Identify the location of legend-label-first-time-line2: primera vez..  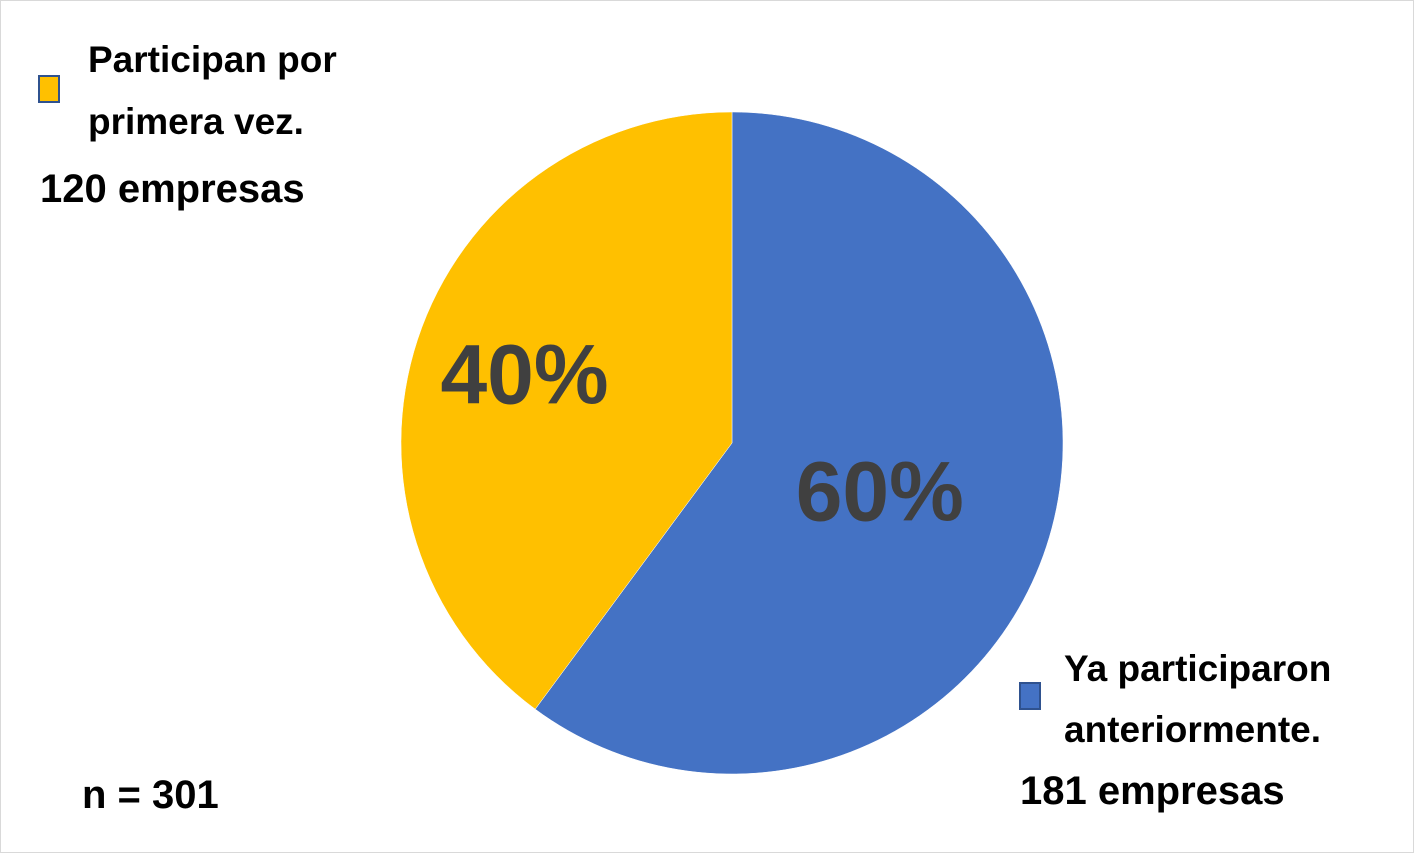
(196, 121).